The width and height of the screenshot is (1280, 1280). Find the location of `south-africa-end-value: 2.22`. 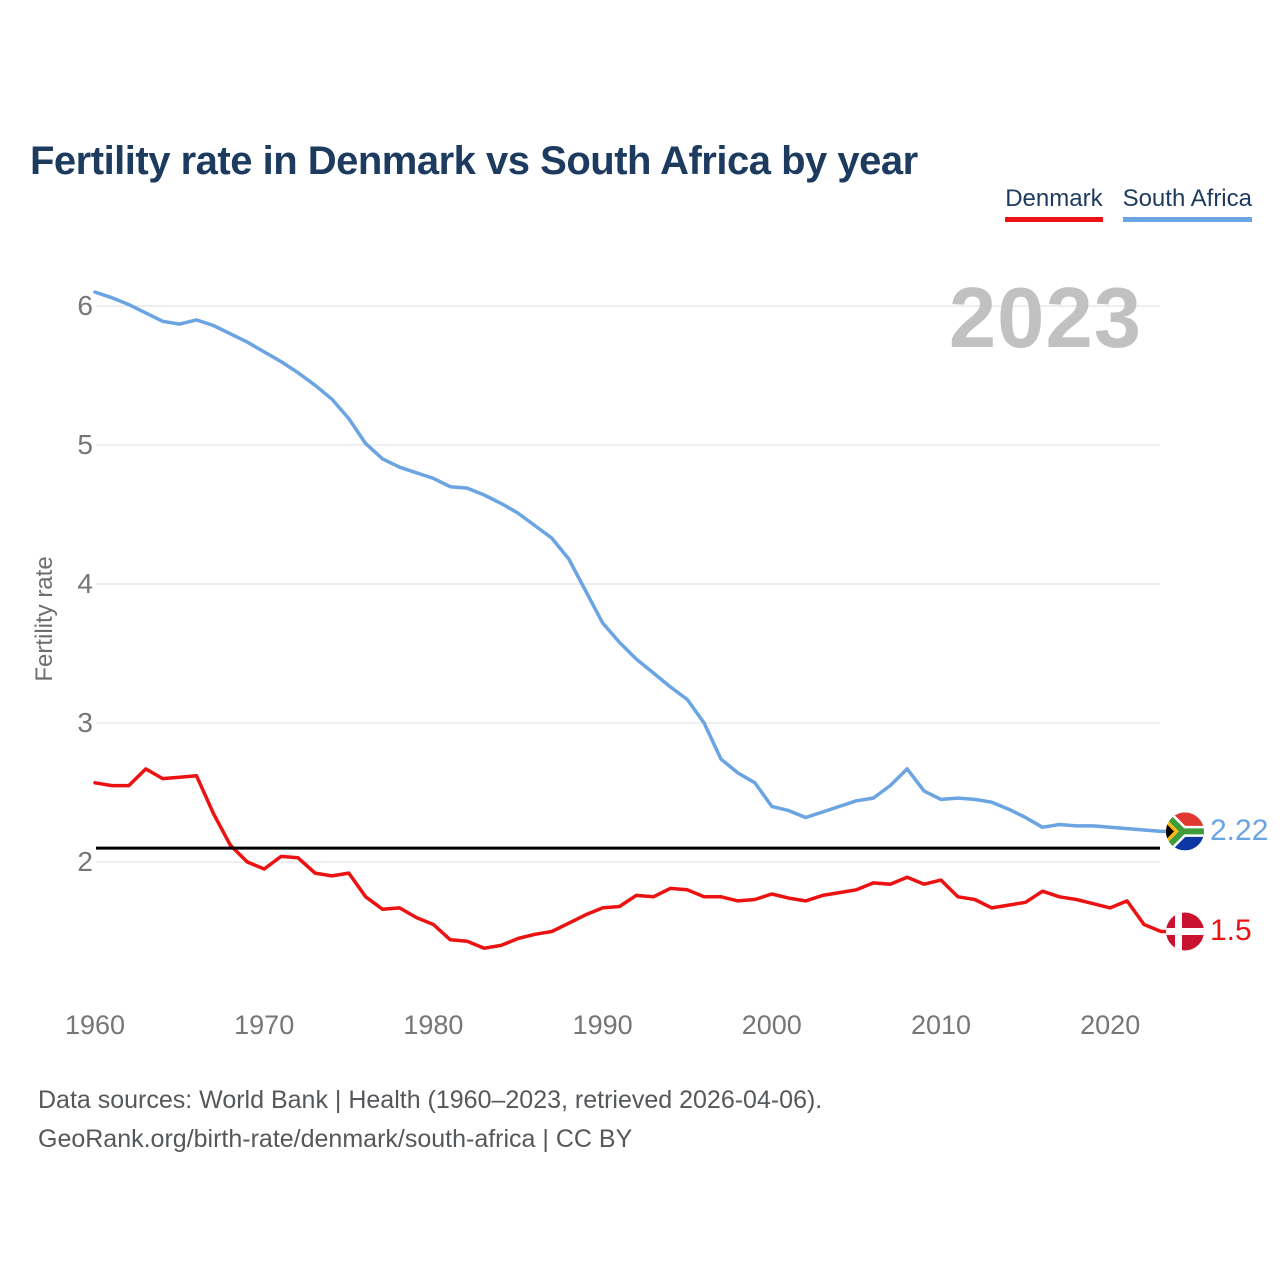

south-africa-end-value: 2.22 is located at coordinates (1239, 831).